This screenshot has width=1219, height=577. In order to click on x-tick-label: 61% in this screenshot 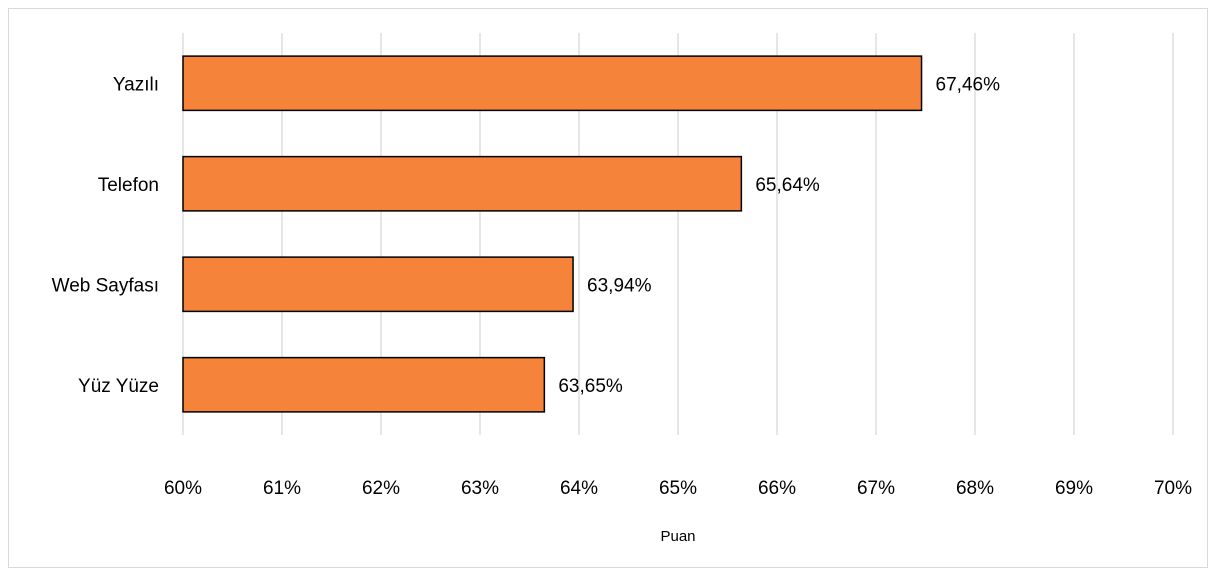, I will do `click(282, 488)`.